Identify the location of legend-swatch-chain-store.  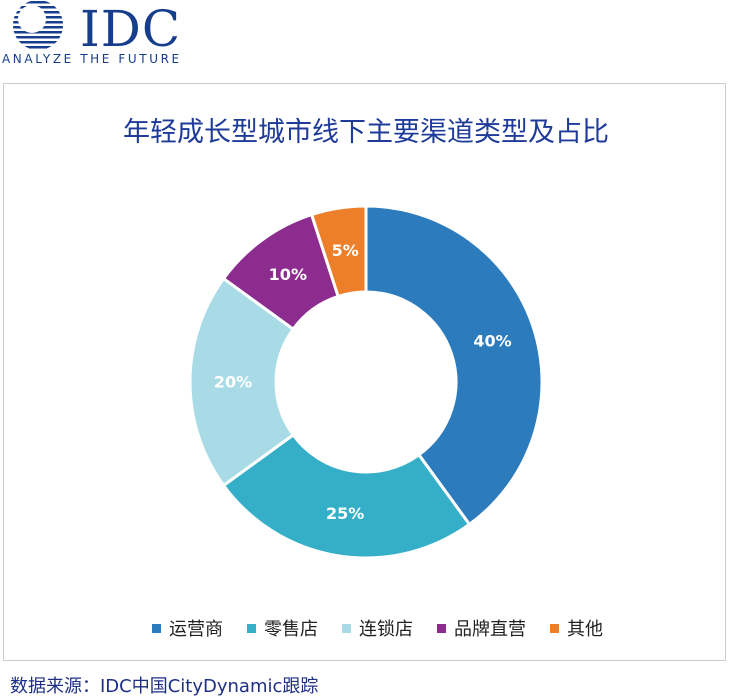
(346, 628).